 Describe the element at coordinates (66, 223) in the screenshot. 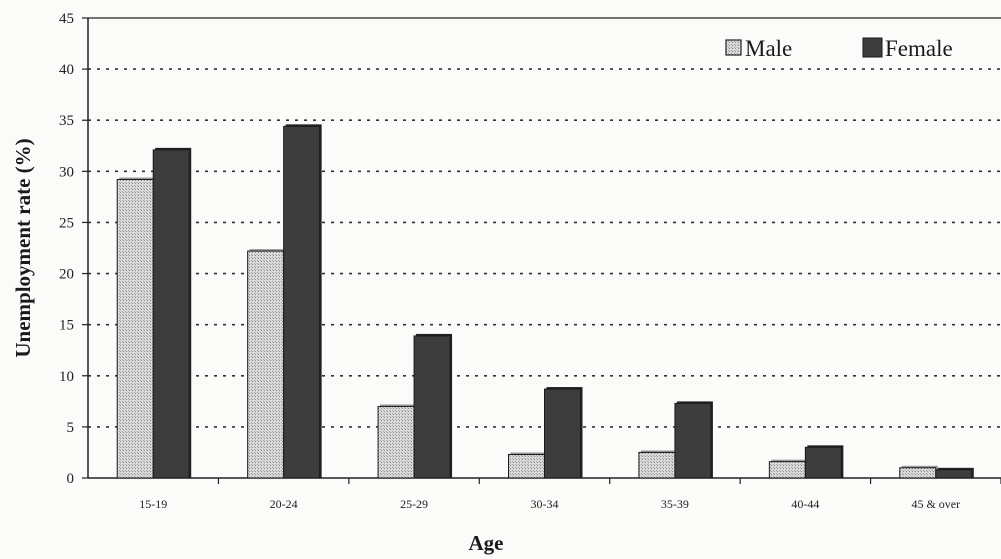

I see `y-tick-label: 25` at that location.